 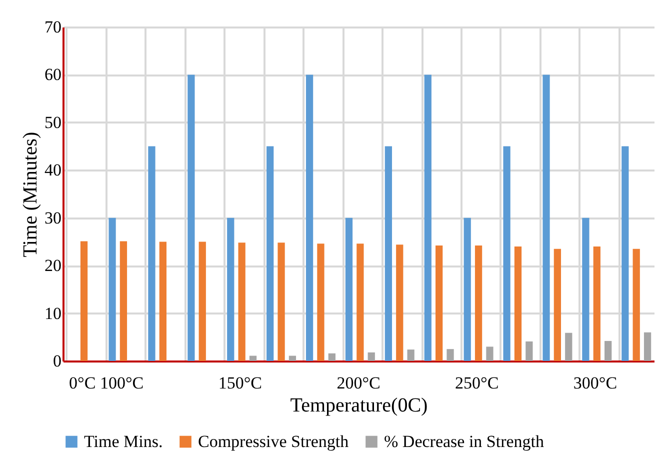 What do you see at coordinates (274, 441) in the screenshot?
I see `legend-label: Compressive Strength` at bounding box center [274, 441].